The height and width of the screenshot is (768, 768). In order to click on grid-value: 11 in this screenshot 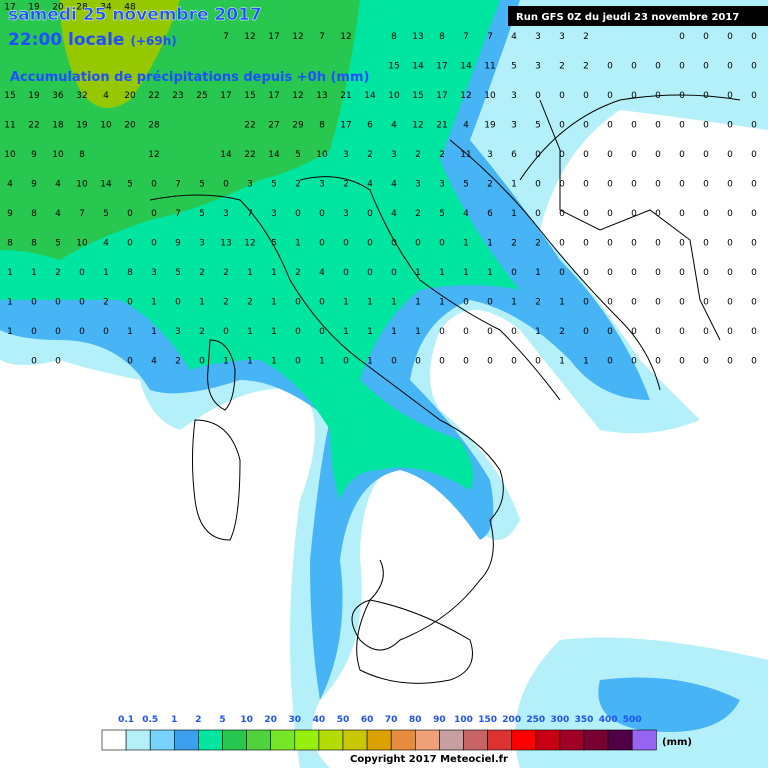, I will do `click(9, 126)`.